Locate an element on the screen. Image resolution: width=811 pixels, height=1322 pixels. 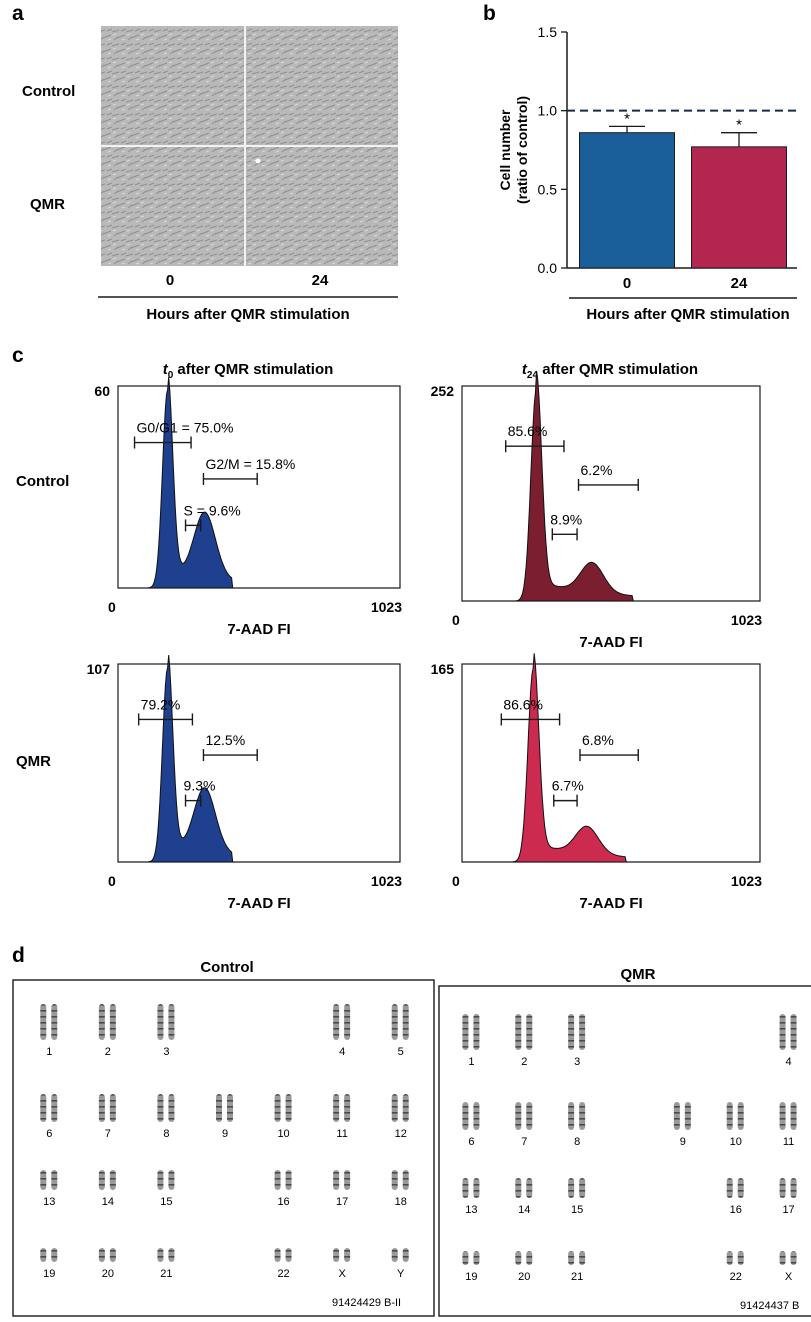
histogram-frame is located at coordinates (611, 493).